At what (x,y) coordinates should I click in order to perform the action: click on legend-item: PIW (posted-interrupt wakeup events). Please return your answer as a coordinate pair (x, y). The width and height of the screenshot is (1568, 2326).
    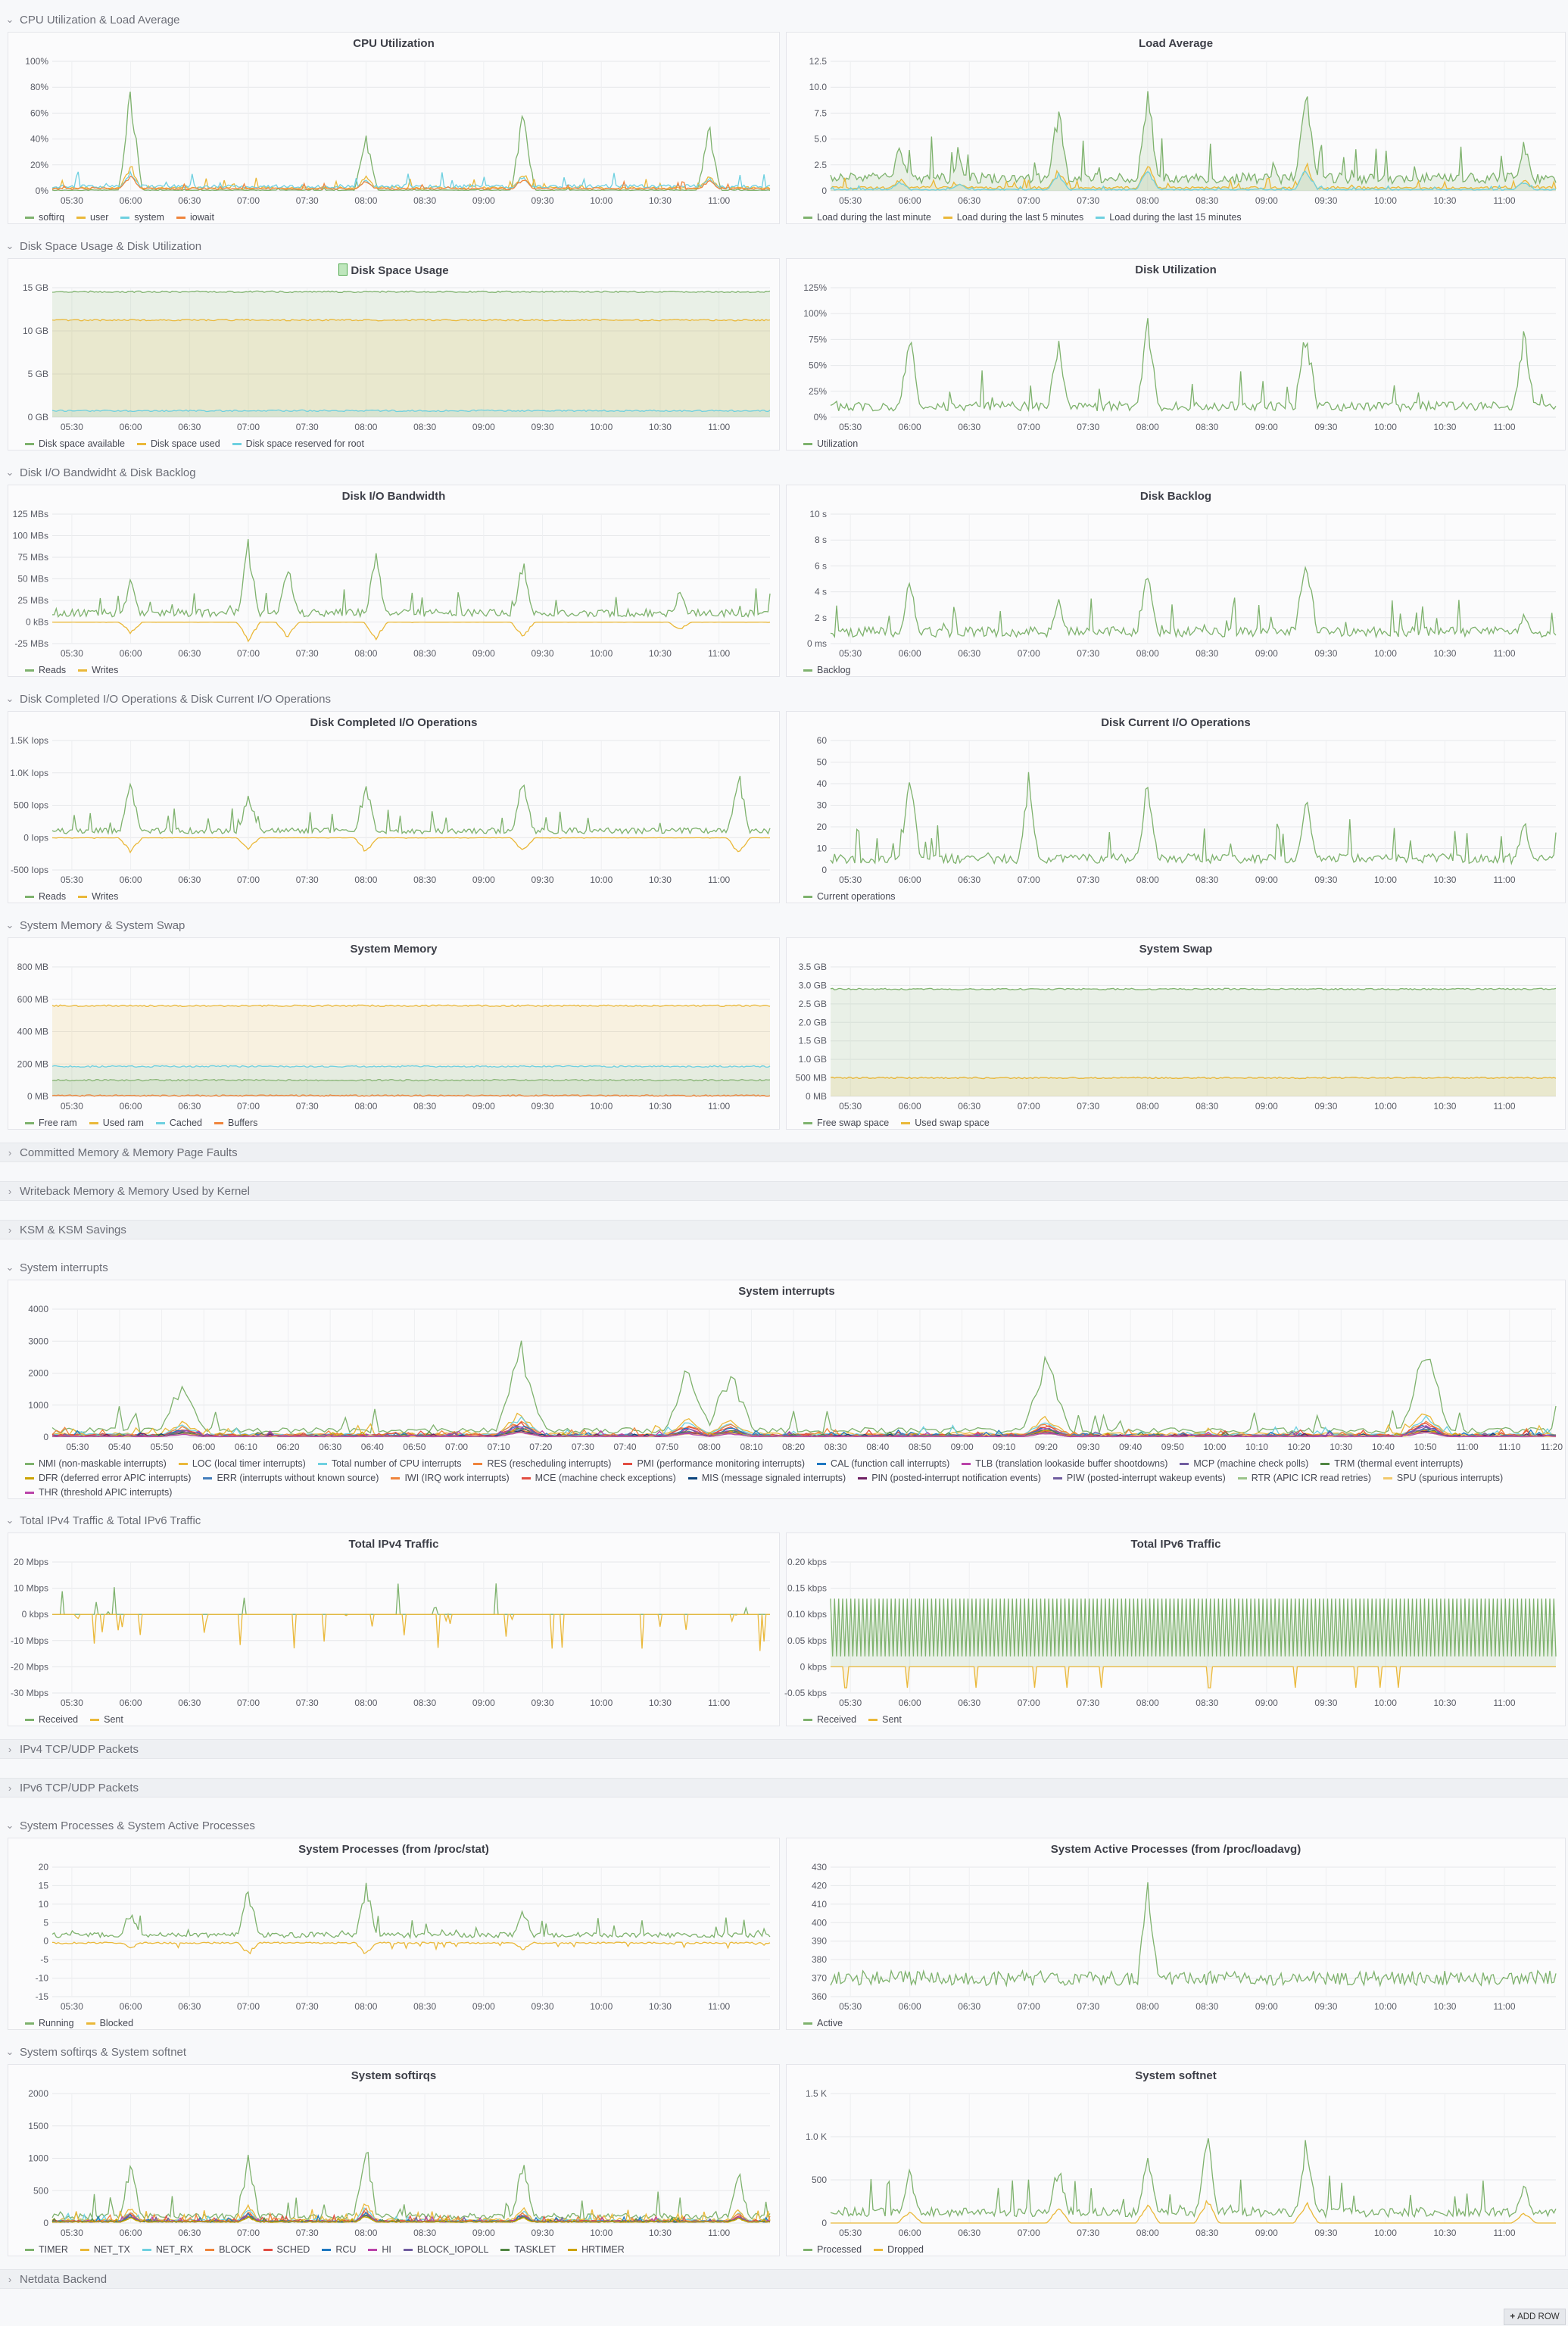
    Looking at the image, I should click on (1139, 1479).